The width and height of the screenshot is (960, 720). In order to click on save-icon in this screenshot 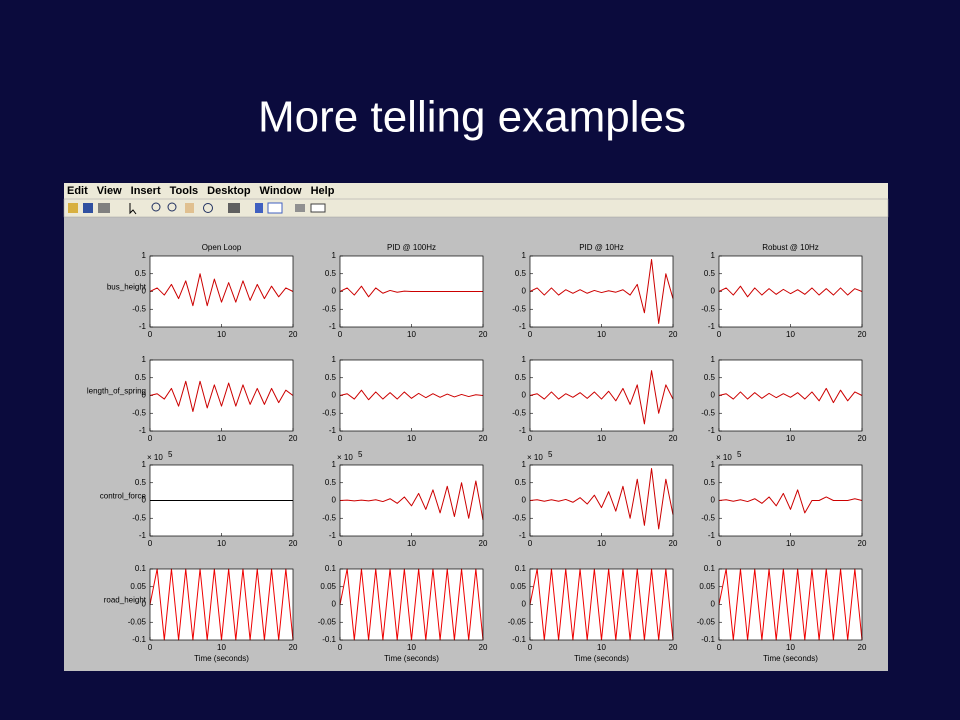, I will do `click(88, 208)`.